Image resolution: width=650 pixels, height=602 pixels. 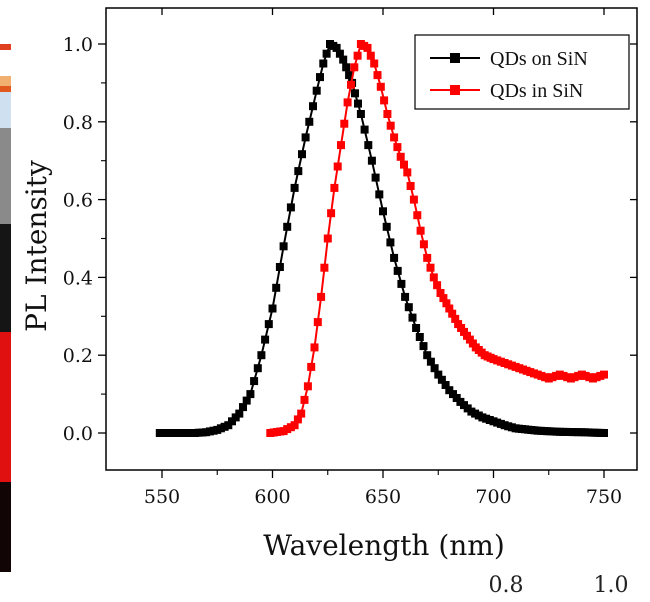 What do you see at coordinates (162, 497) in the screenshot?
I see `x-tick-label: 550` at bounding box center [162, 497].